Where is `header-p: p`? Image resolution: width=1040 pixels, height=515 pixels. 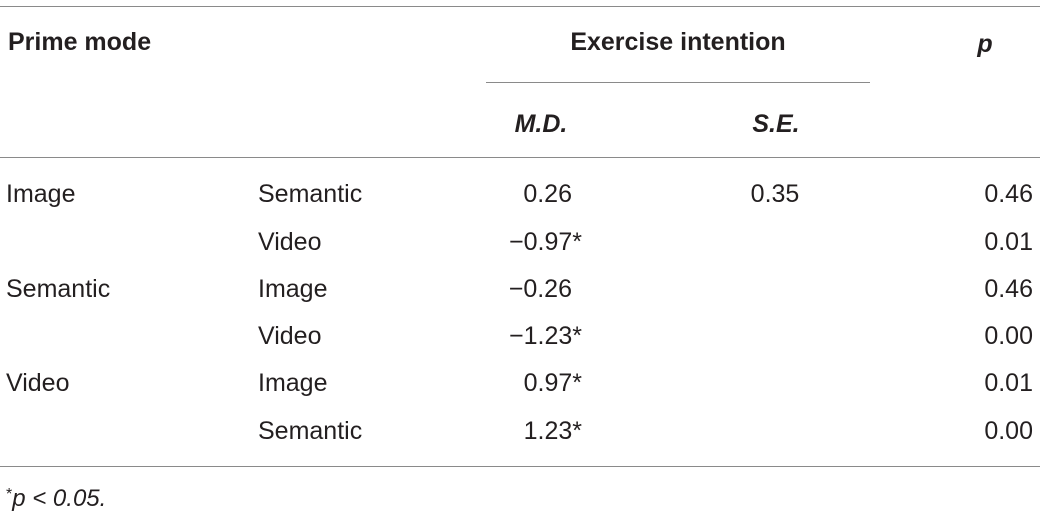 header-p: p is located at coordinates (985, 44).